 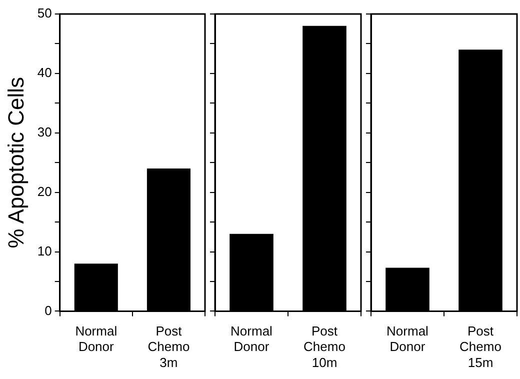 I want to click on y-tick-label: 50, so click(x=44, y=13).